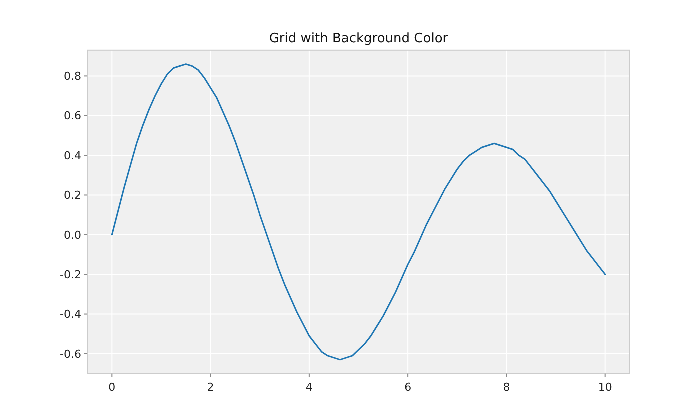  I want to click on y-tick-label: 0.0, so click(73, 235).